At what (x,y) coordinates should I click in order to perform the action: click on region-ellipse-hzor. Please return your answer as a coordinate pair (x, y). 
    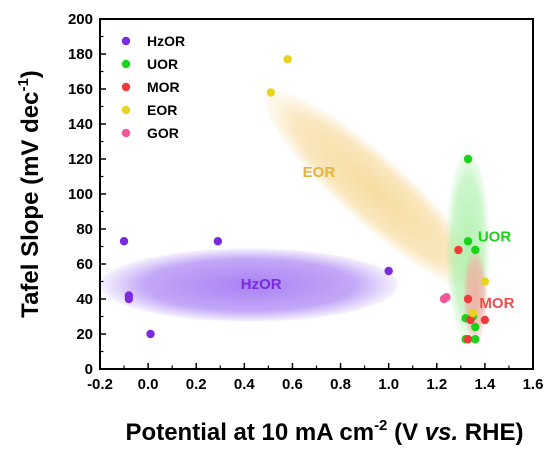
    Looking at the image, I should click on (249, 285).